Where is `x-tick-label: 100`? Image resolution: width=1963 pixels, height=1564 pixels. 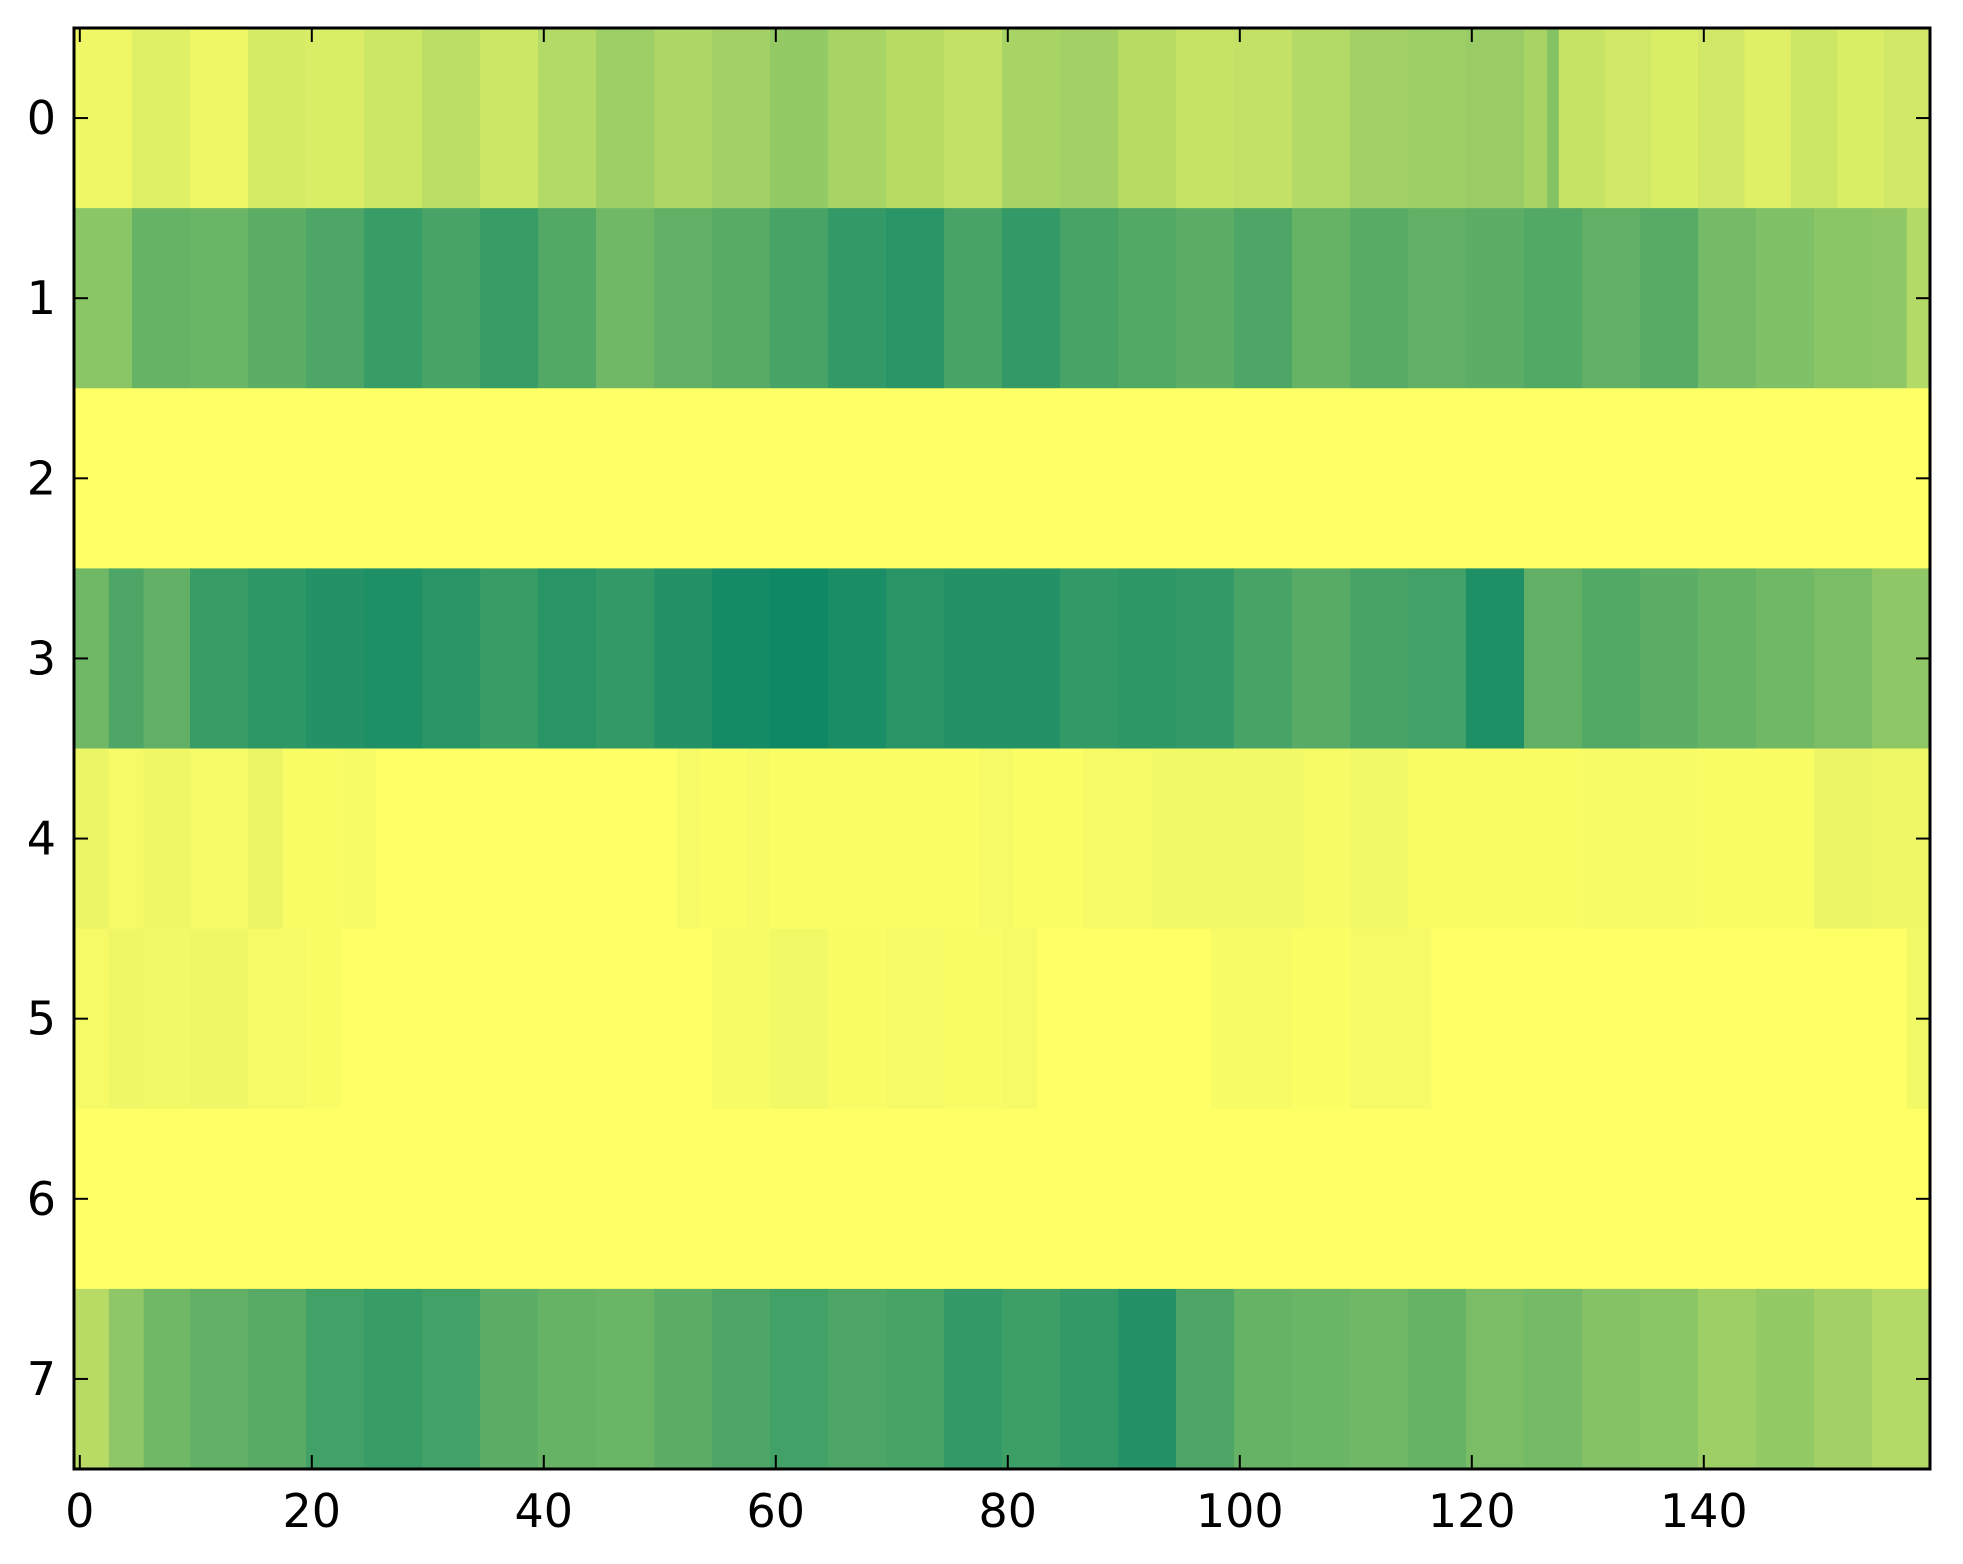 x-tick-label: 100 is located at coordinates (1240, 1511).